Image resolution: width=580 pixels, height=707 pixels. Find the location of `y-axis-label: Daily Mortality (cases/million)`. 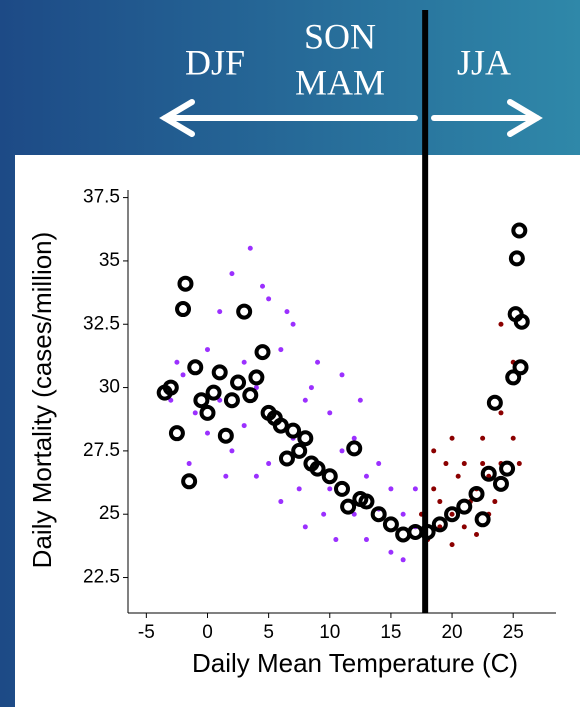

y-axis-label: Daily Mortality (cases/million) is located at coordinates (42, 400).